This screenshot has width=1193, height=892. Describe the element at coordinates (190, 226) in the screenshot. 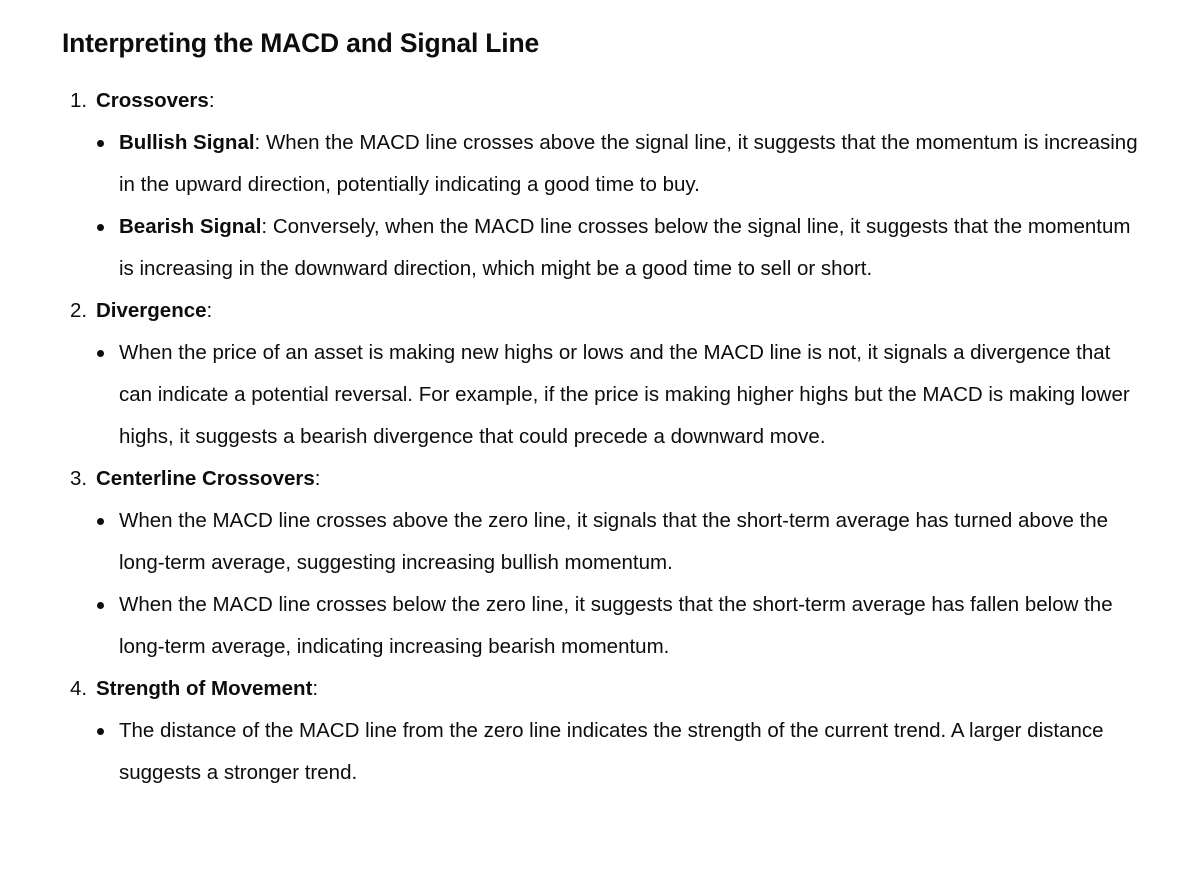

I see `bullet-label: Bearish Signal` at that location.